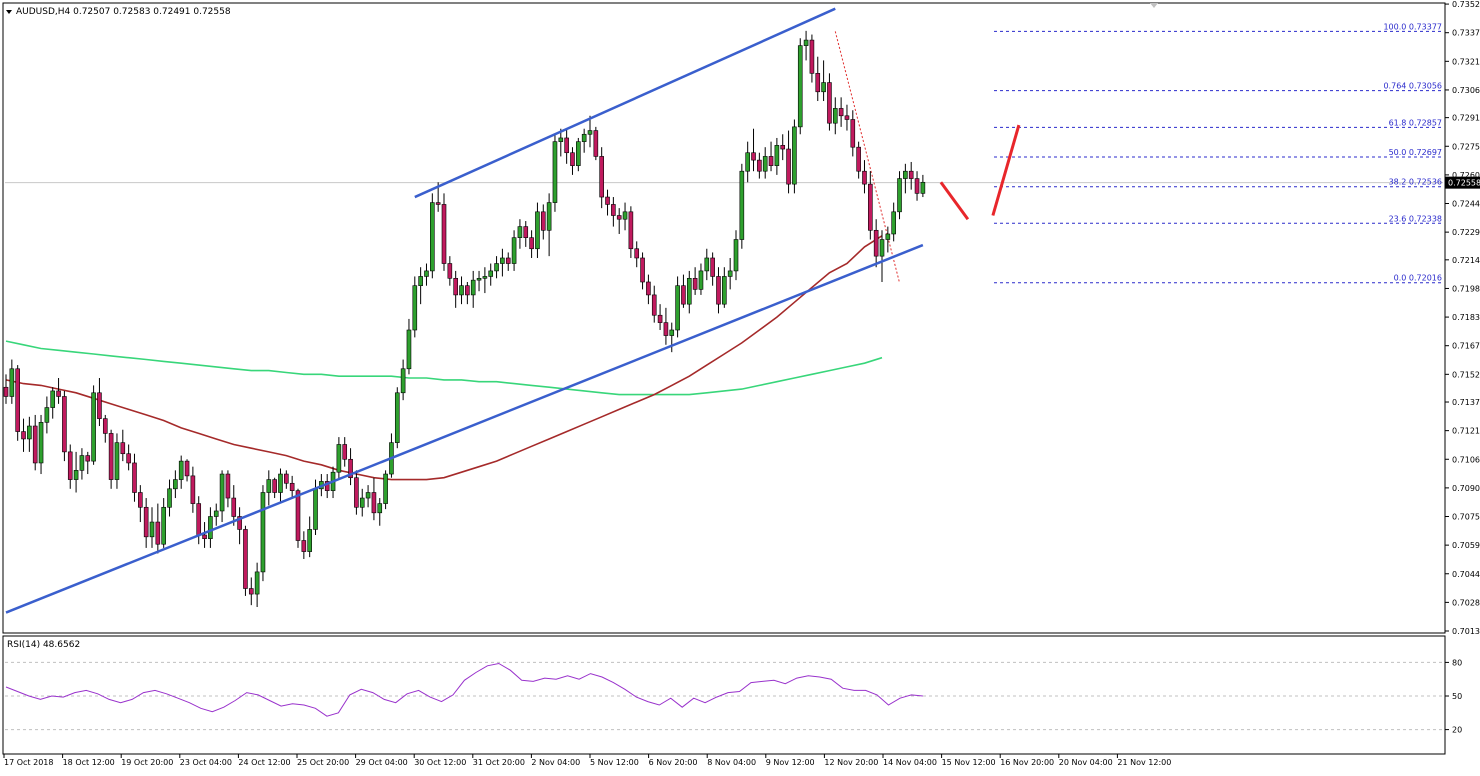 The image size is (1480, 776). What do you see at coordinates (954, 201) in the screenshot?
I see `projection-down-line` at bounding box center [954, 201].